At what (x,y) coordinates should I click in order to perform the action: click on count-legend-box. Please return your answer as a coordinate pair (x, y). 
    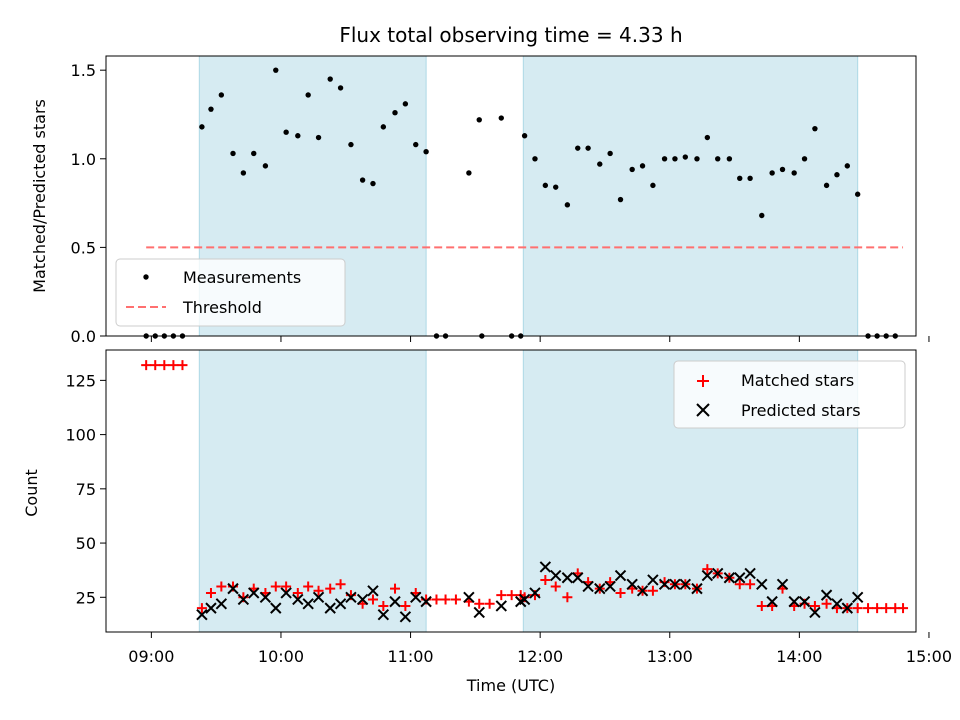
    Looking at the image, I should click on (789, 394).